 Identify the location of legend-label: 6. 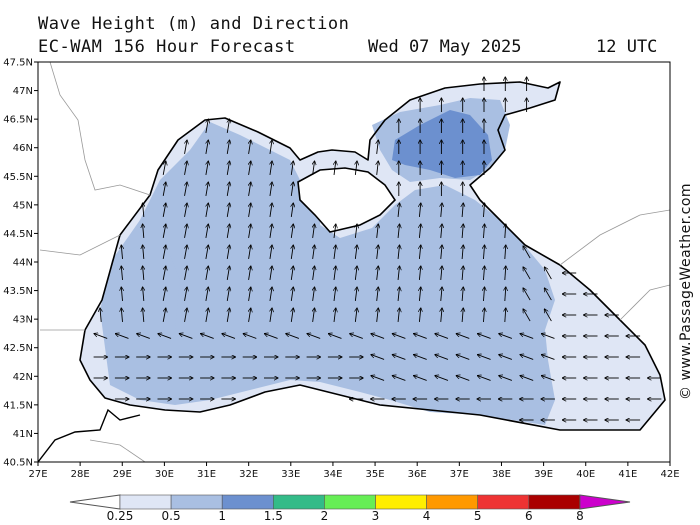
(529, 516).